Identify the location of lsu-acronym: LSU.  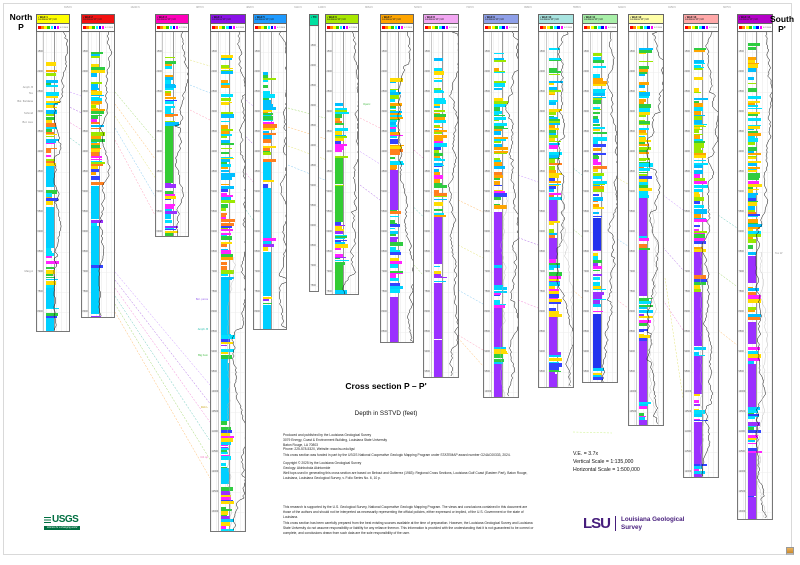
(597, 523).